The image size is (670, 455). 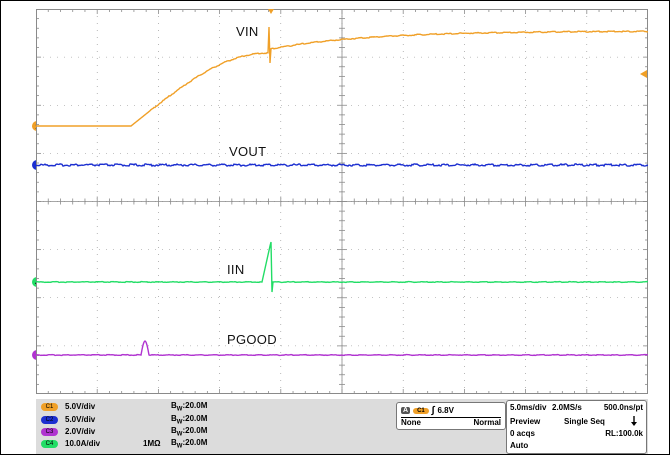 What do you see at coordinates (522, 433) in the screenshot?
I see `acquisition-count: 0 acqs` at bounding box center [522, 433].